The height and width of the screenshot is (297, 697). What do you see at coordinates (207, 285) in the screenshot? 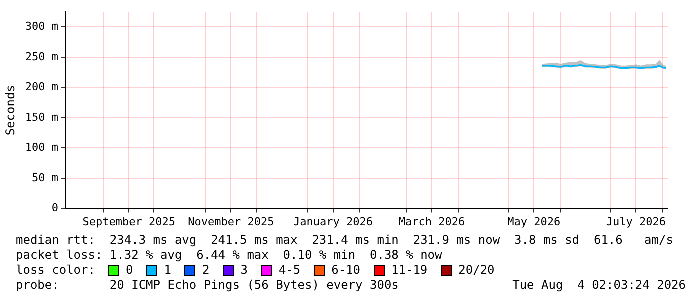
I see `text: probe: 20 ICMP Echo Pings (56 Bytes) every 300s` at bounding box center [207, 285].